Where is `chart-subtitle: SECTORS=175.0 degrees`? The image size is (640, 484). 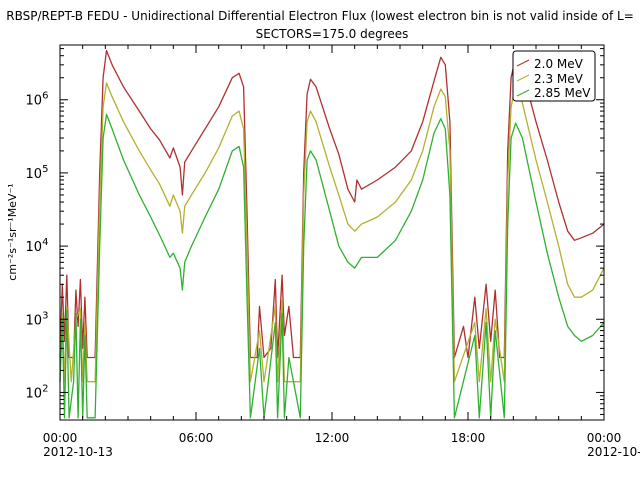
chart-subtitle: SECTORS=175.0 degrees is located at coordinates (332, 34).